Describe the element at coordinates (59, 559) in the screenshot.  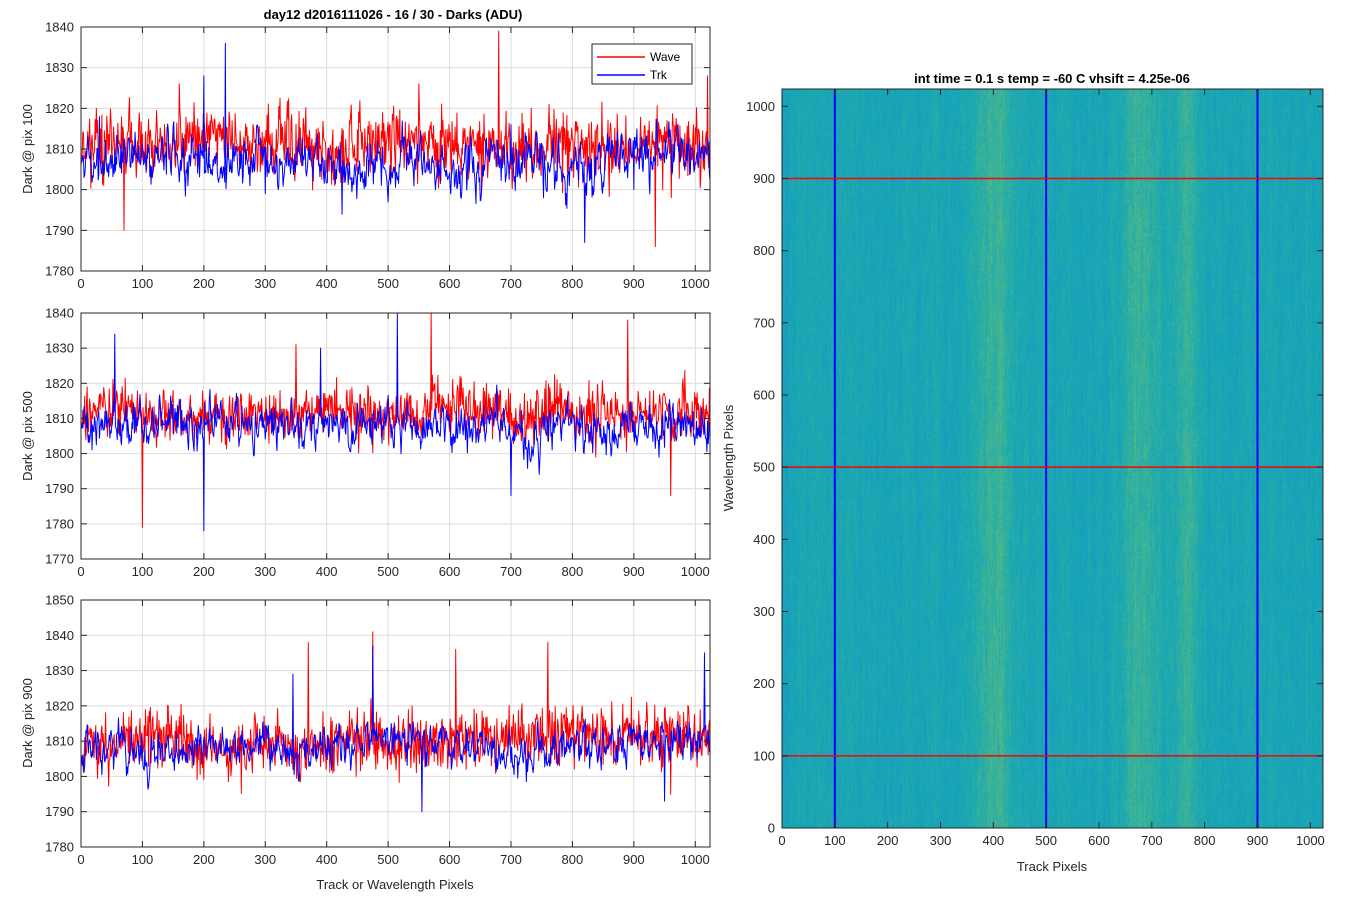
I see `y-tick-label: 1770` at that location.